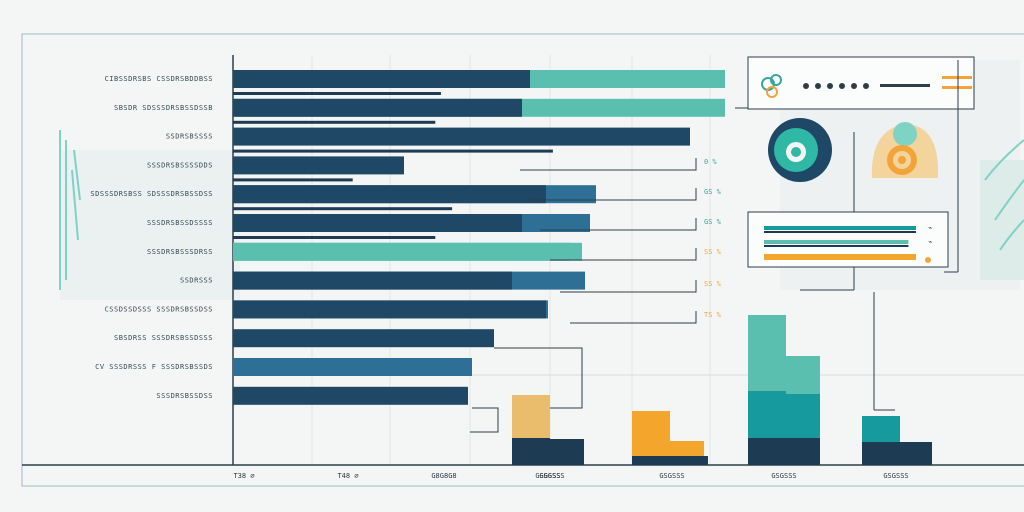 This screenshot has height=512, width=1024. Describe the element at coordinates (443, 476) in the screenshot. I see `x-tick-label: G8G8G8` at that location.